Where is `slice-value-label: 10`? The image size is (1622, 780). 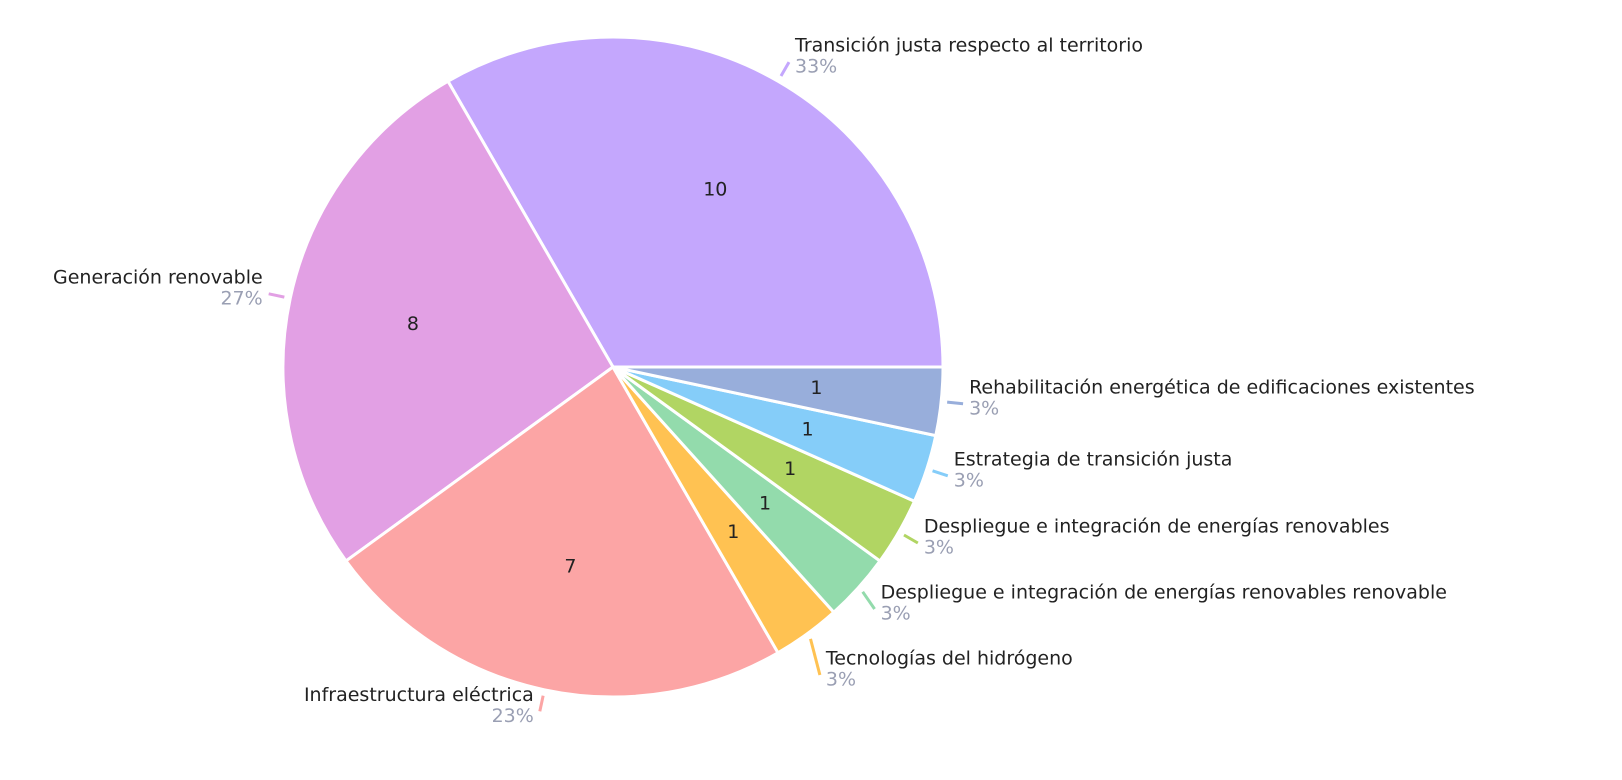 slice-value-label: 10 is located at coordinates (715, 189).